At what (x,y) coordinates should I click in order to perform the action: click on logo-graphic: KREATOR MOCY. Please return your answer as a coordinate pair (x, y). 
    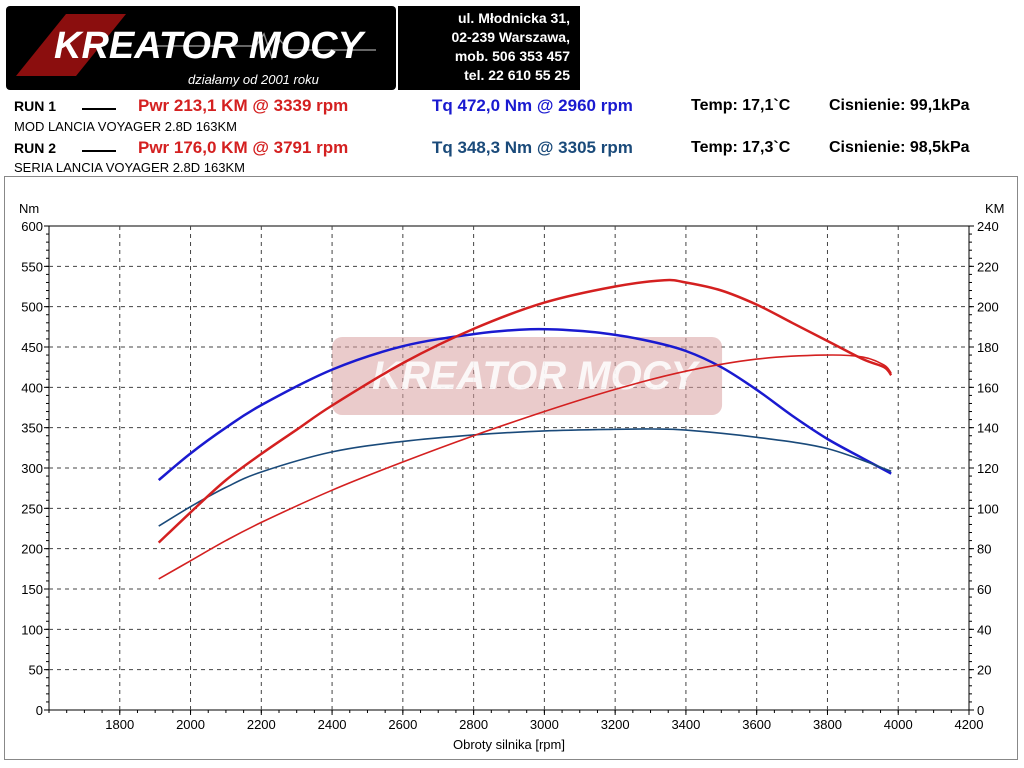
    Looking at the image, I should click on (196, 45).